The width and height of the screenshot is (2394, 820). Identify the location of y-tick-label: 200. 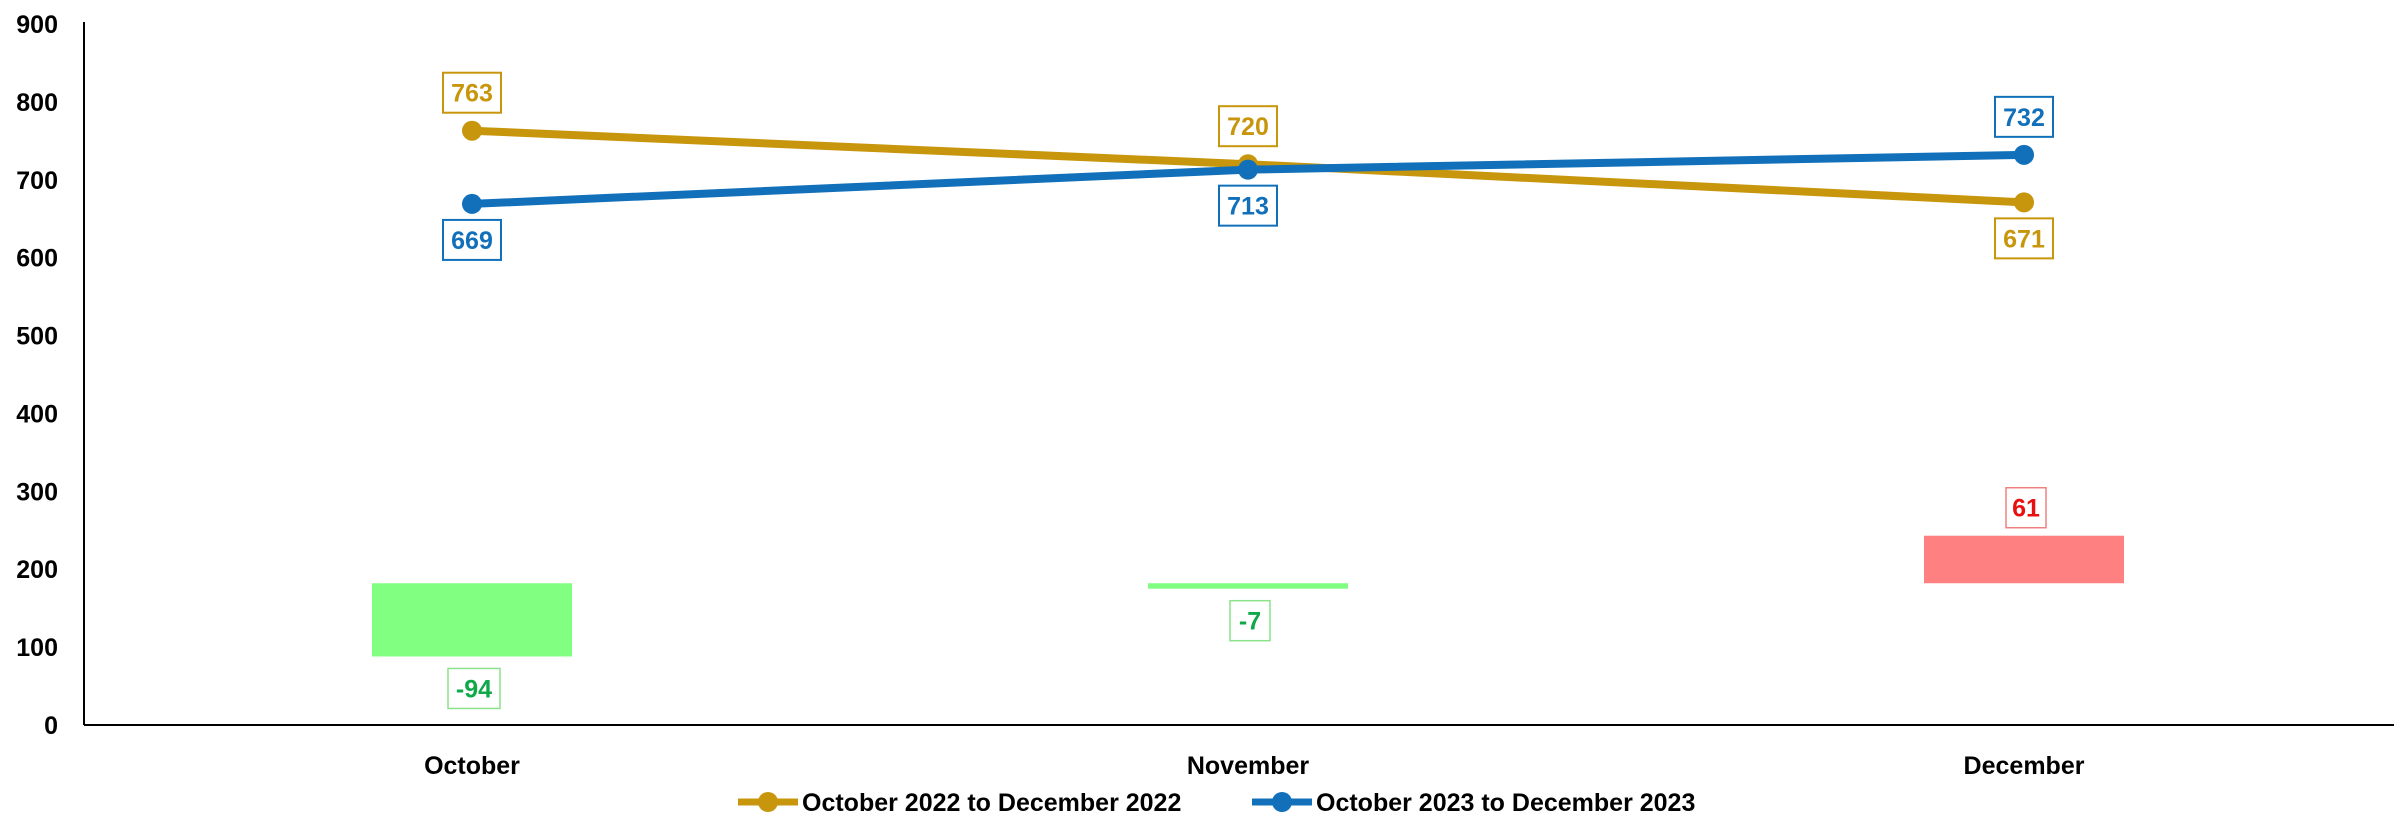
(37, 570).